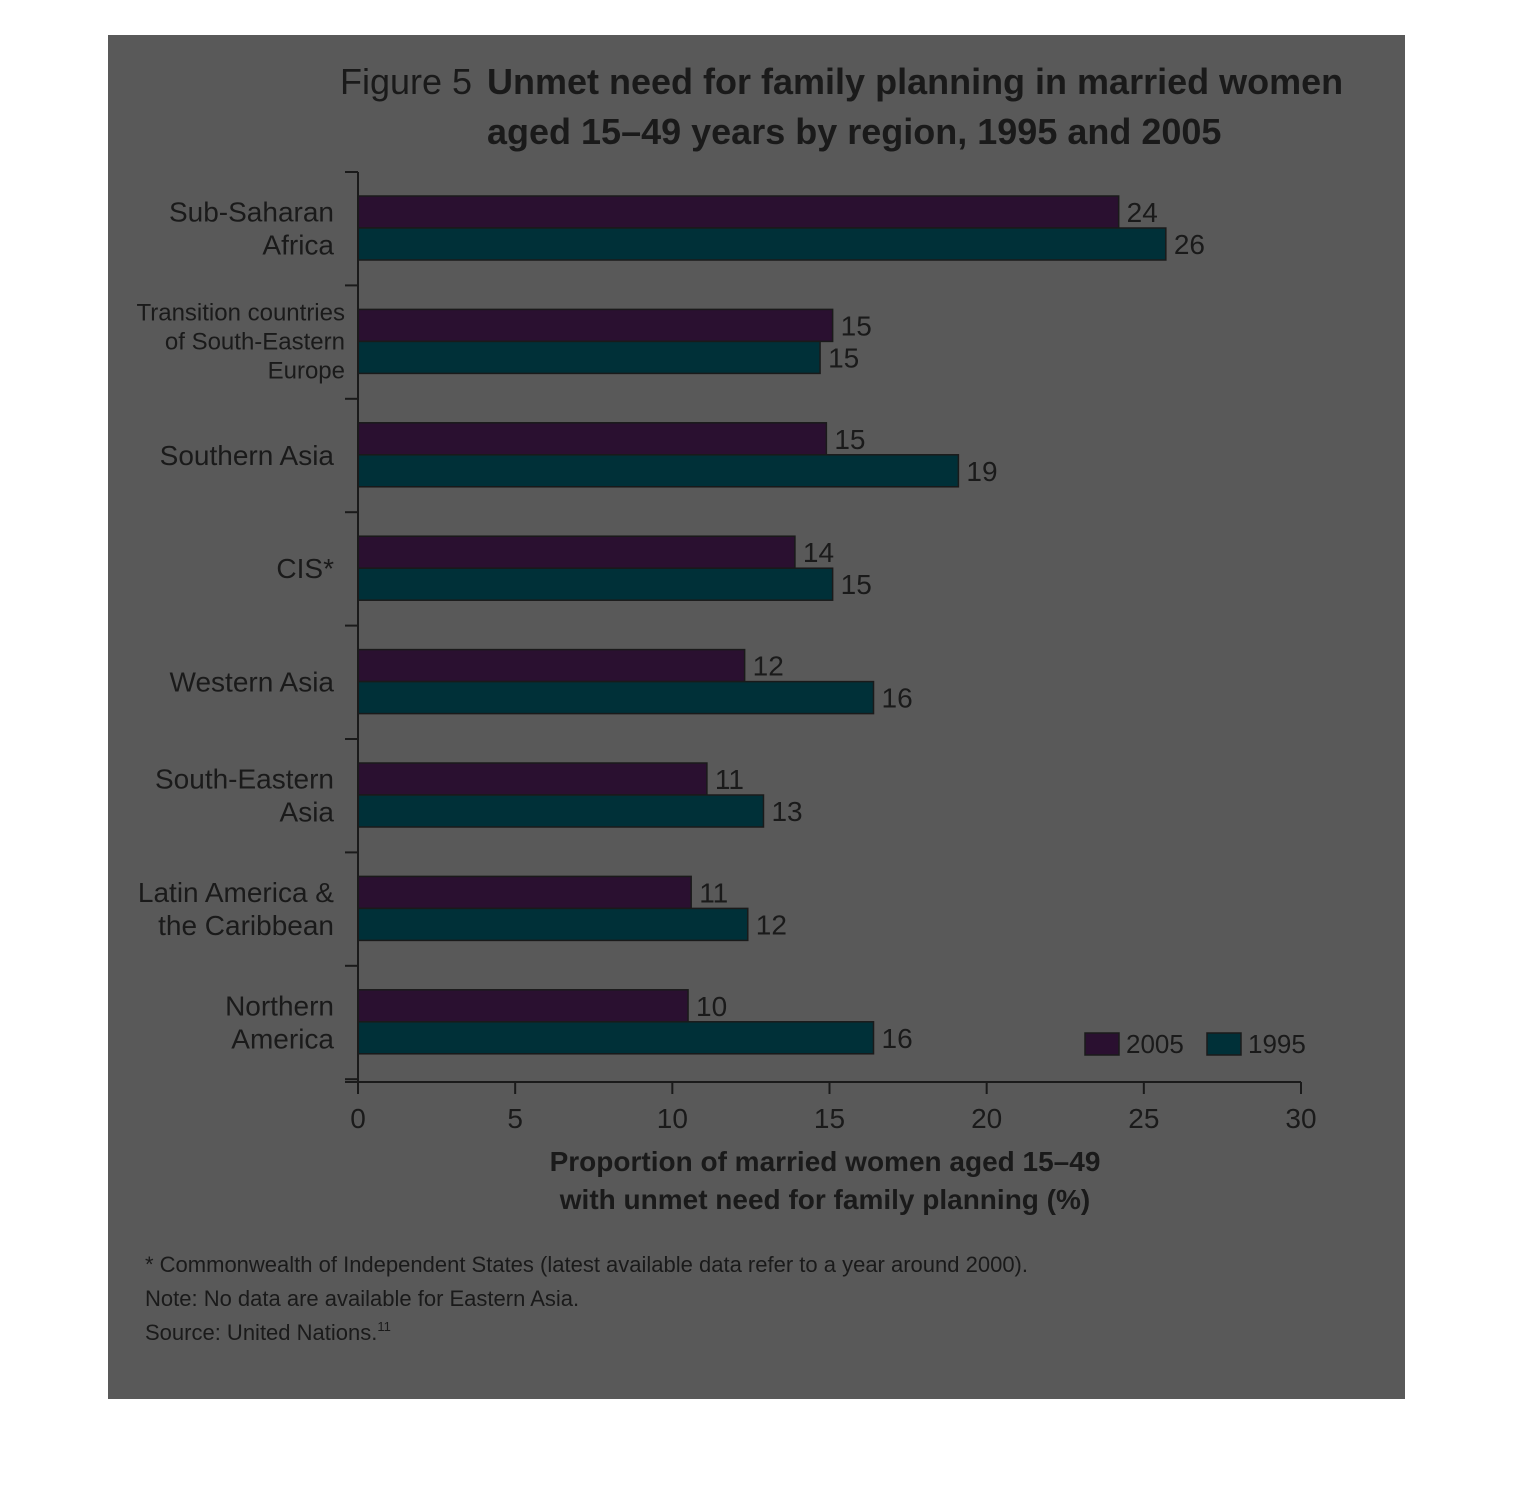 The height and width of the screenshot is (1494, 1514). What do you see at coordinates (986, 1118) in the screenshot?
I see `x-tick-label-20: 20` at bounding box center [986, 1118].